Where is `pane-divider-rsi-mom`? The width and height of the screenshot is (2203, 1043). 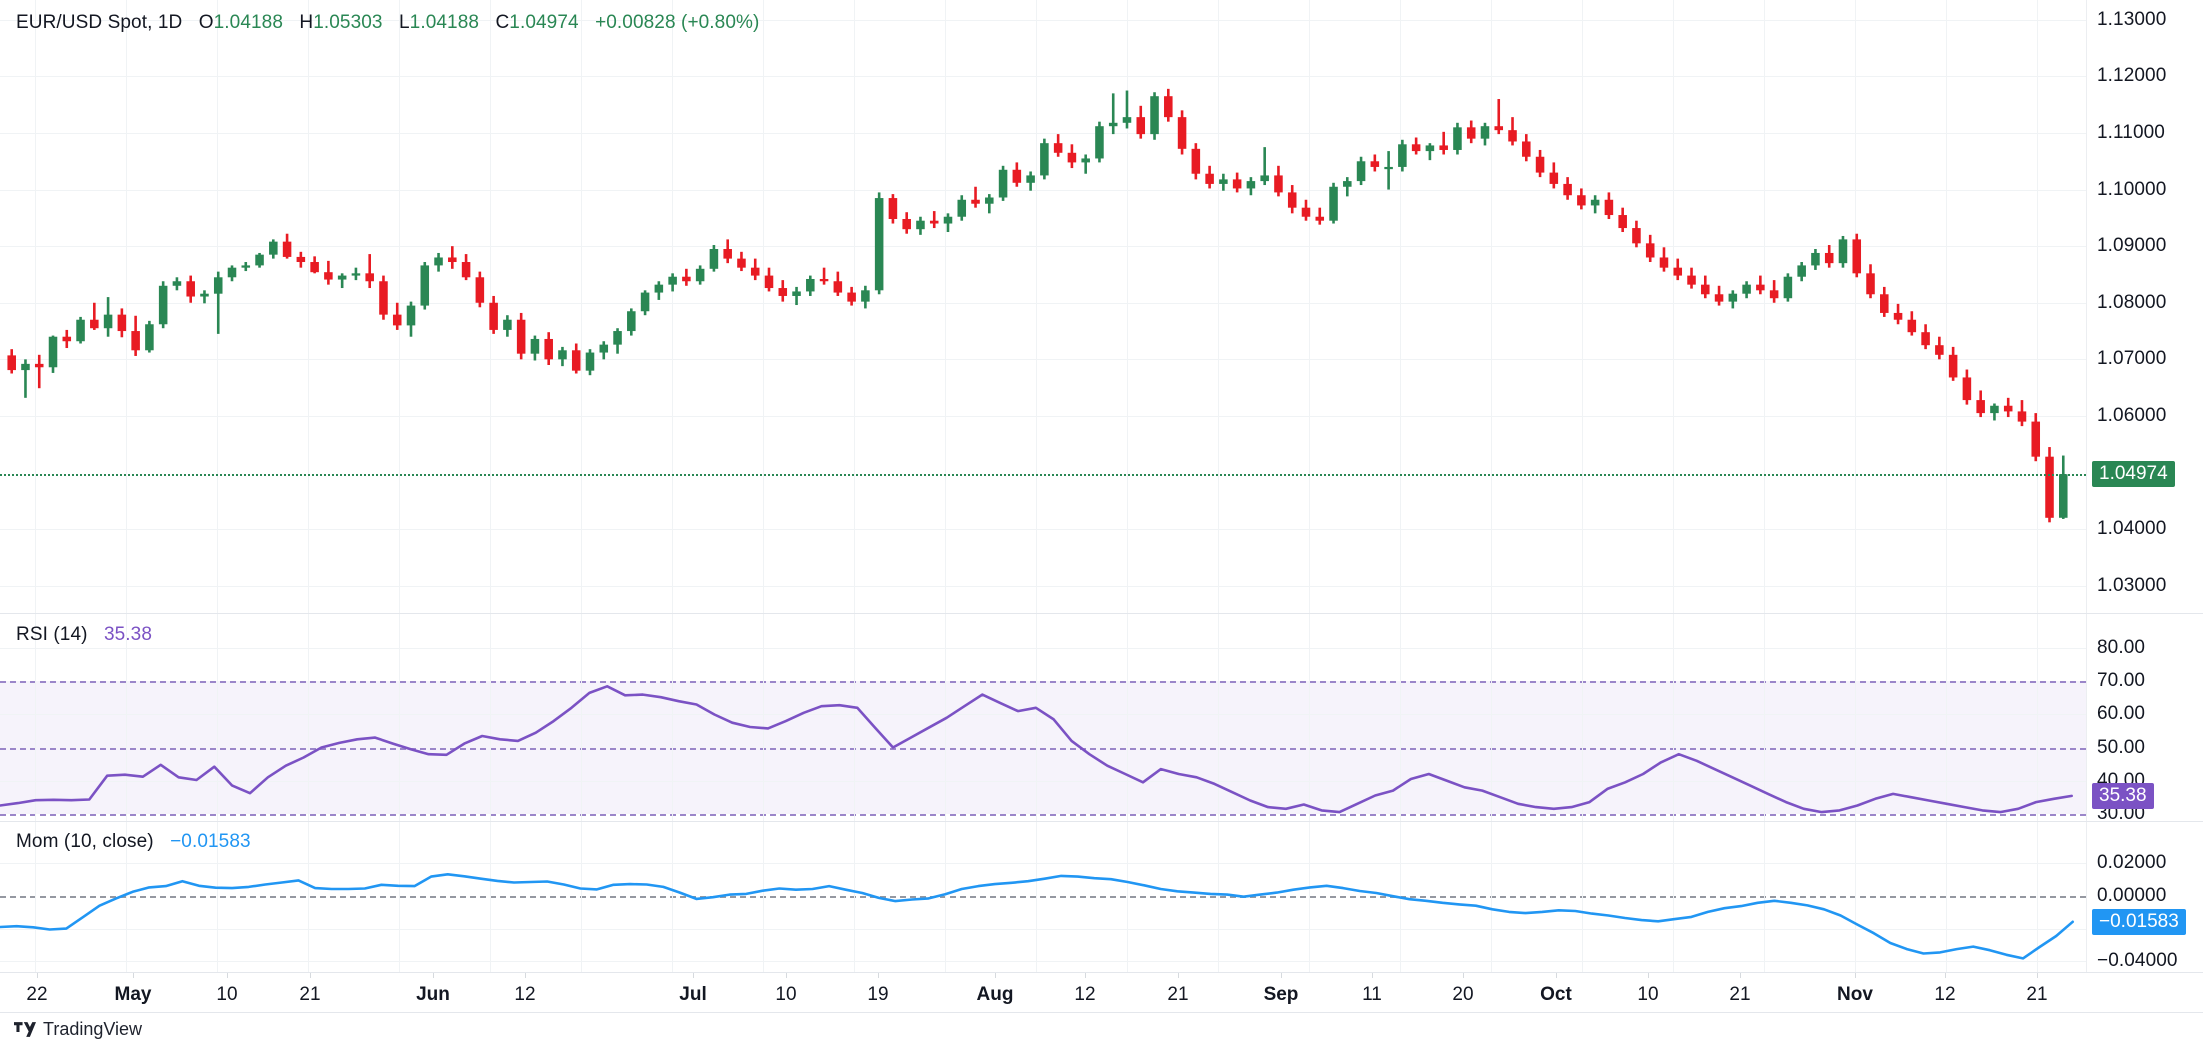
pane-divider-rsi-mom is located at coordinates (1101, 821).